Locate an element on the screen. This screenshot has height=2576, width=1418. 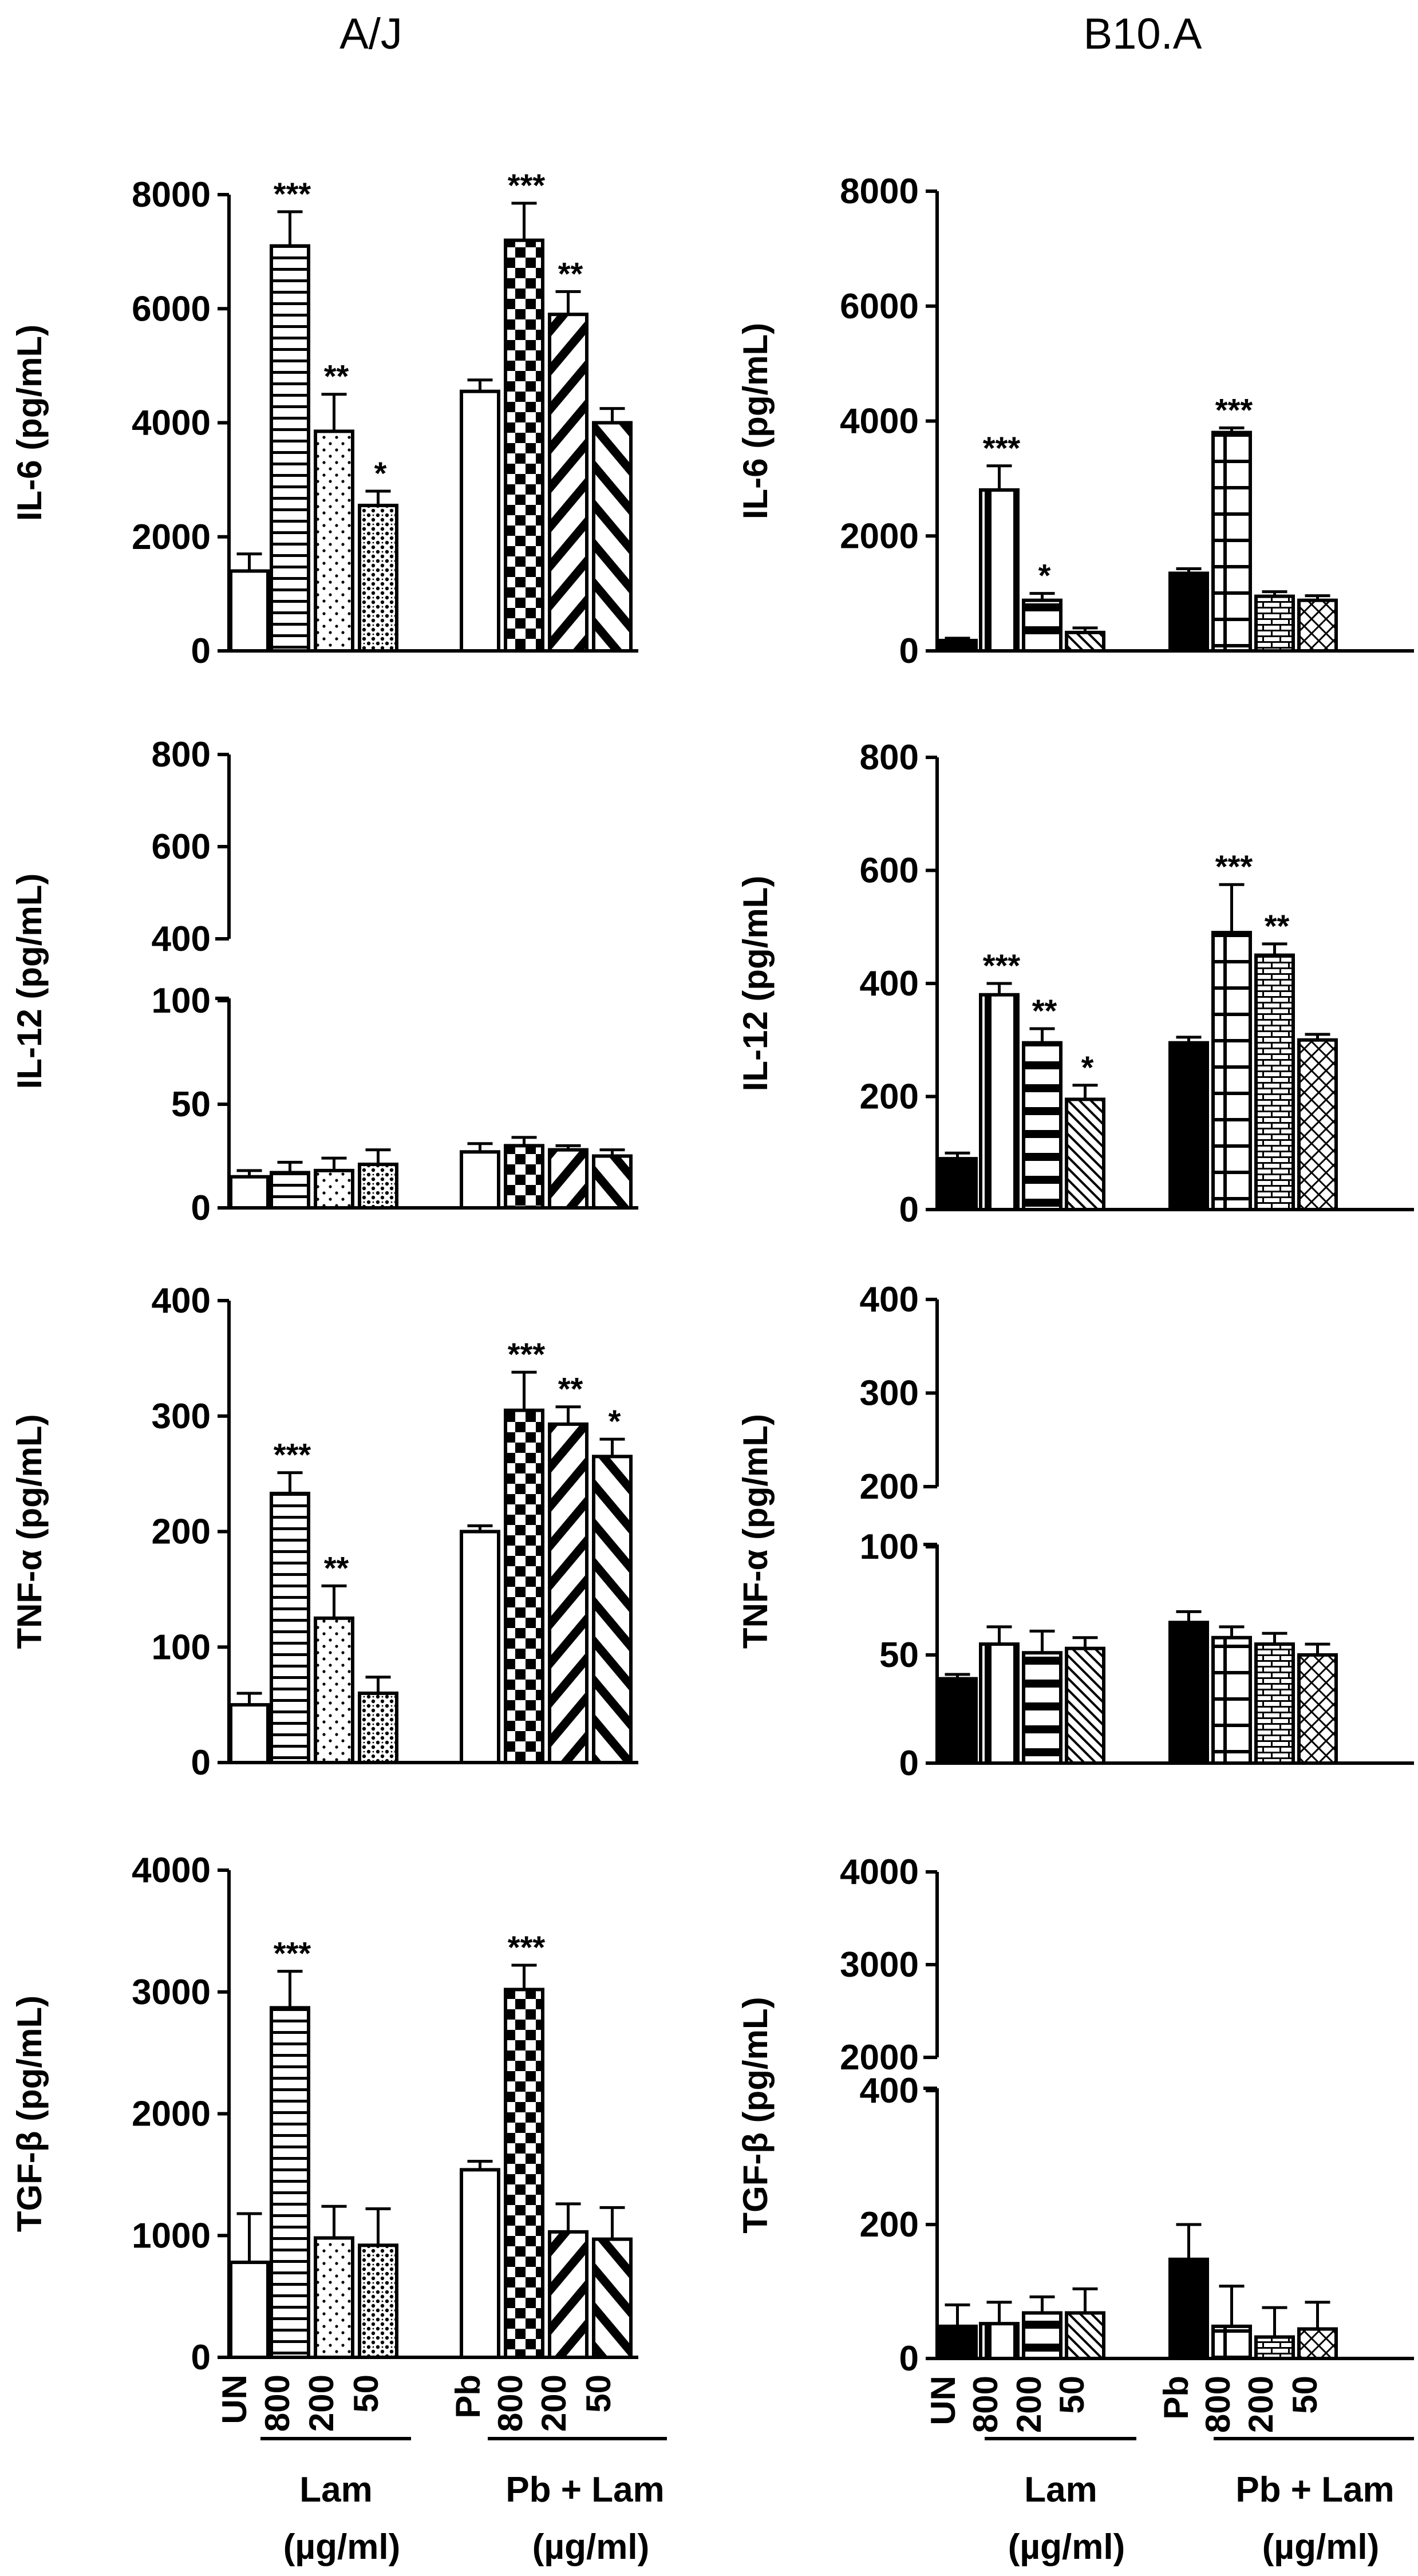
y-tick-label-upper: 400 is located at coordinates (890, 1299).